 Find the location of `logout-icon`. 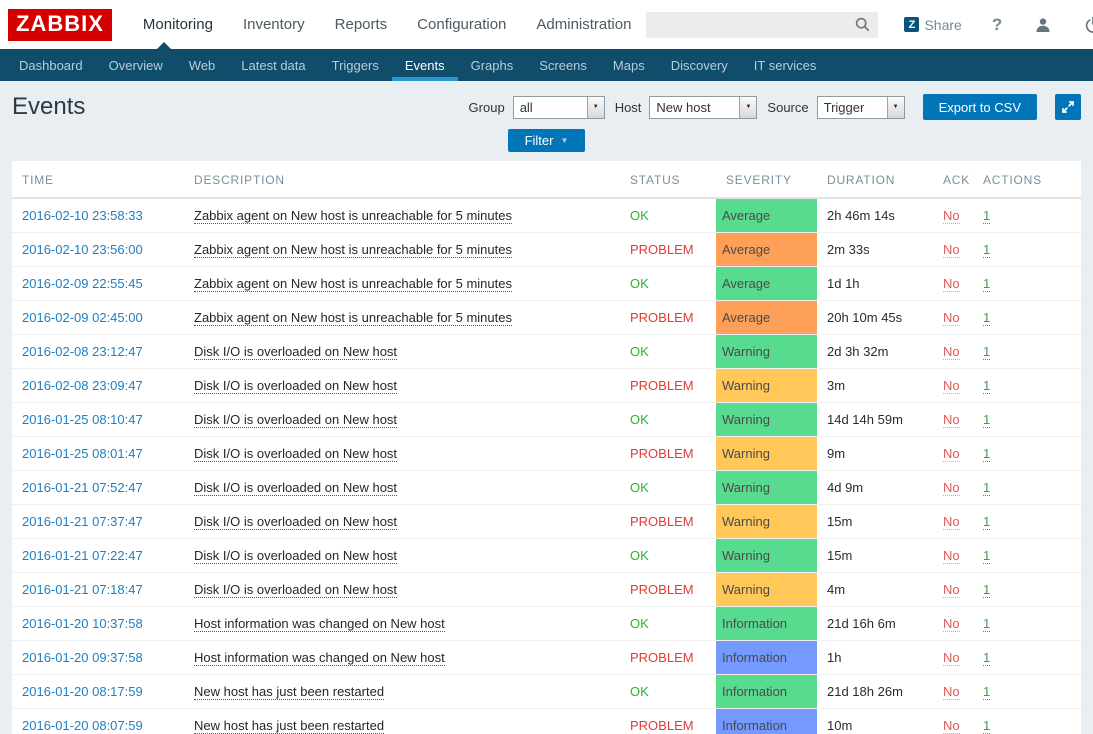

logout-icon is located at coordinates (1088, 25).